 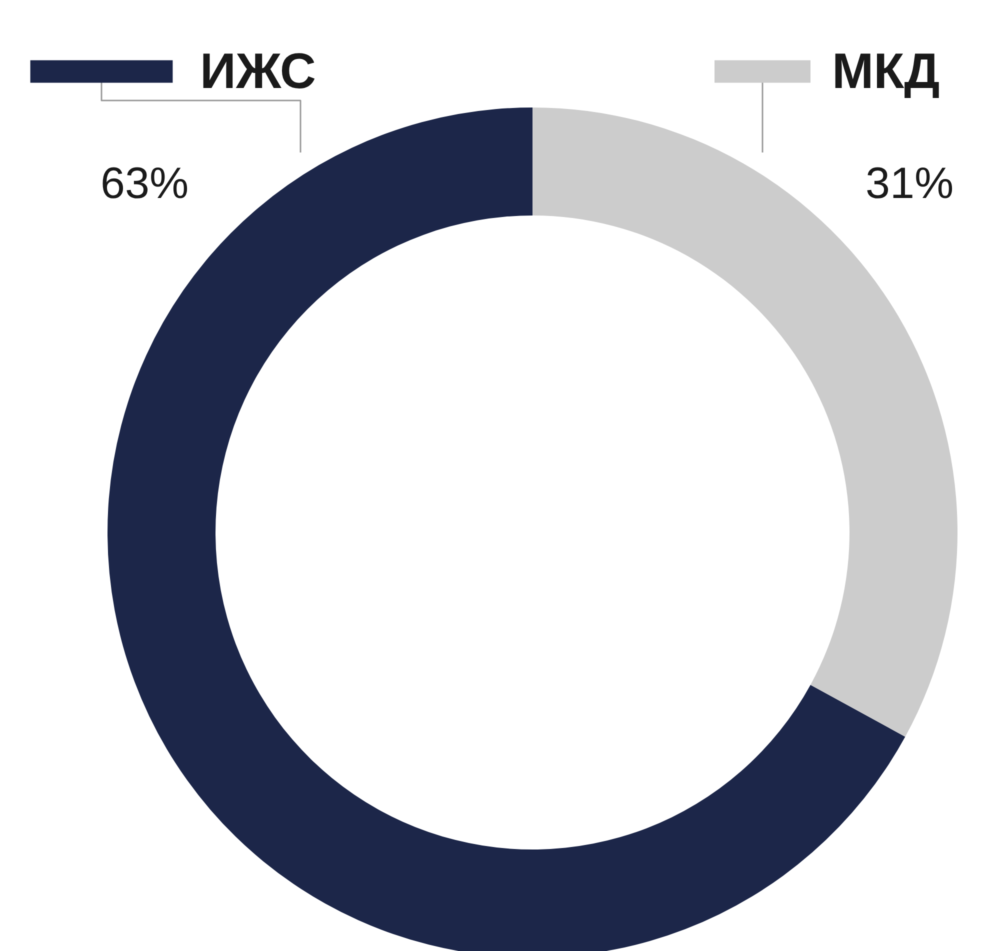 I want to click on data-label: 31%, so click(x=910, y=183).